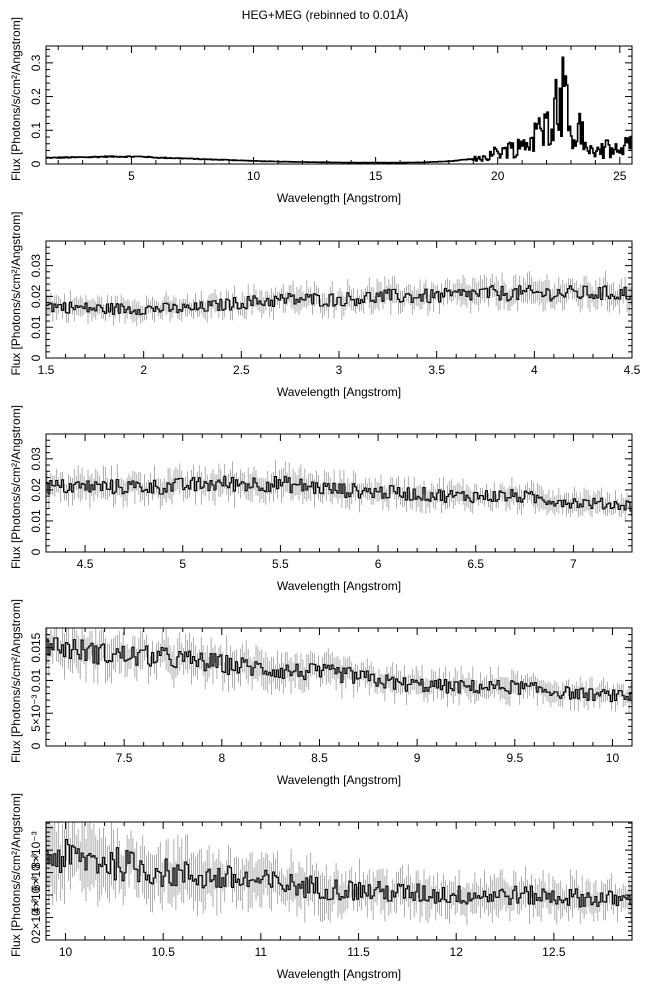  I want to click on x-tick-label: 12.5, so click(554, 952).